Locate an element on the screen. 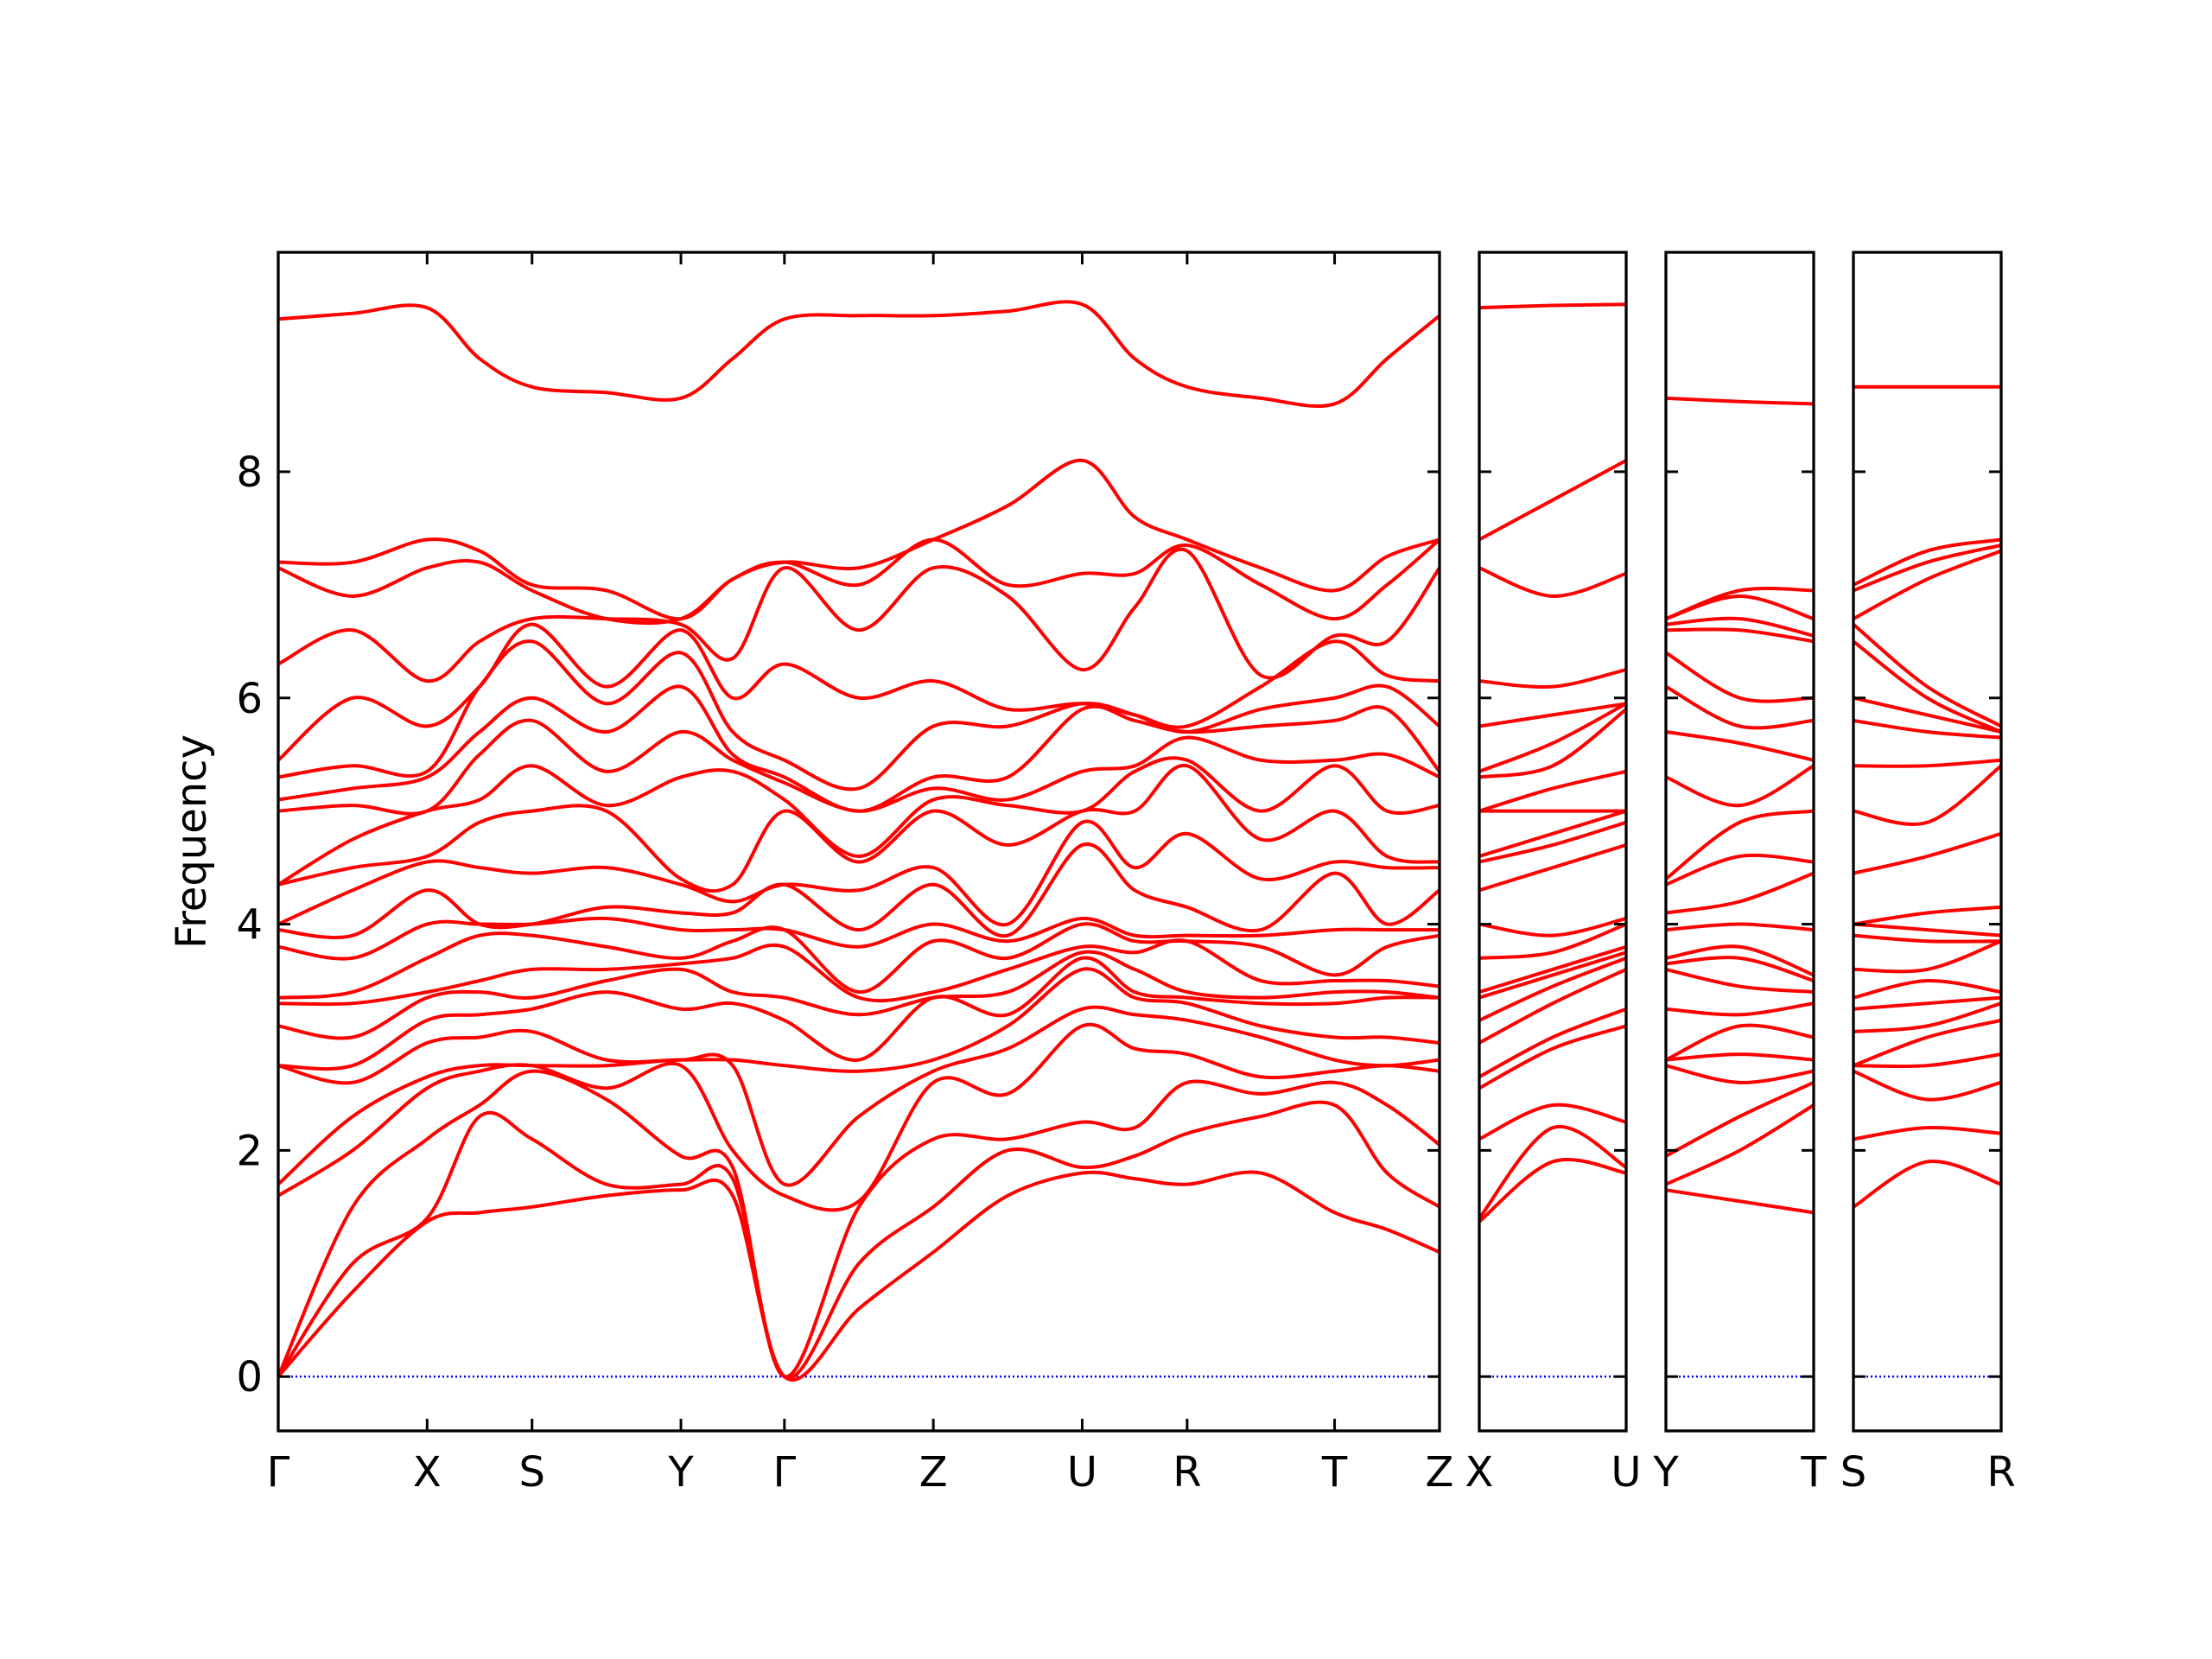 Image resolution: width=2212 pixels, height=1659 pixels. x-tick-label: Γ is located at coordinates (784, 1472).